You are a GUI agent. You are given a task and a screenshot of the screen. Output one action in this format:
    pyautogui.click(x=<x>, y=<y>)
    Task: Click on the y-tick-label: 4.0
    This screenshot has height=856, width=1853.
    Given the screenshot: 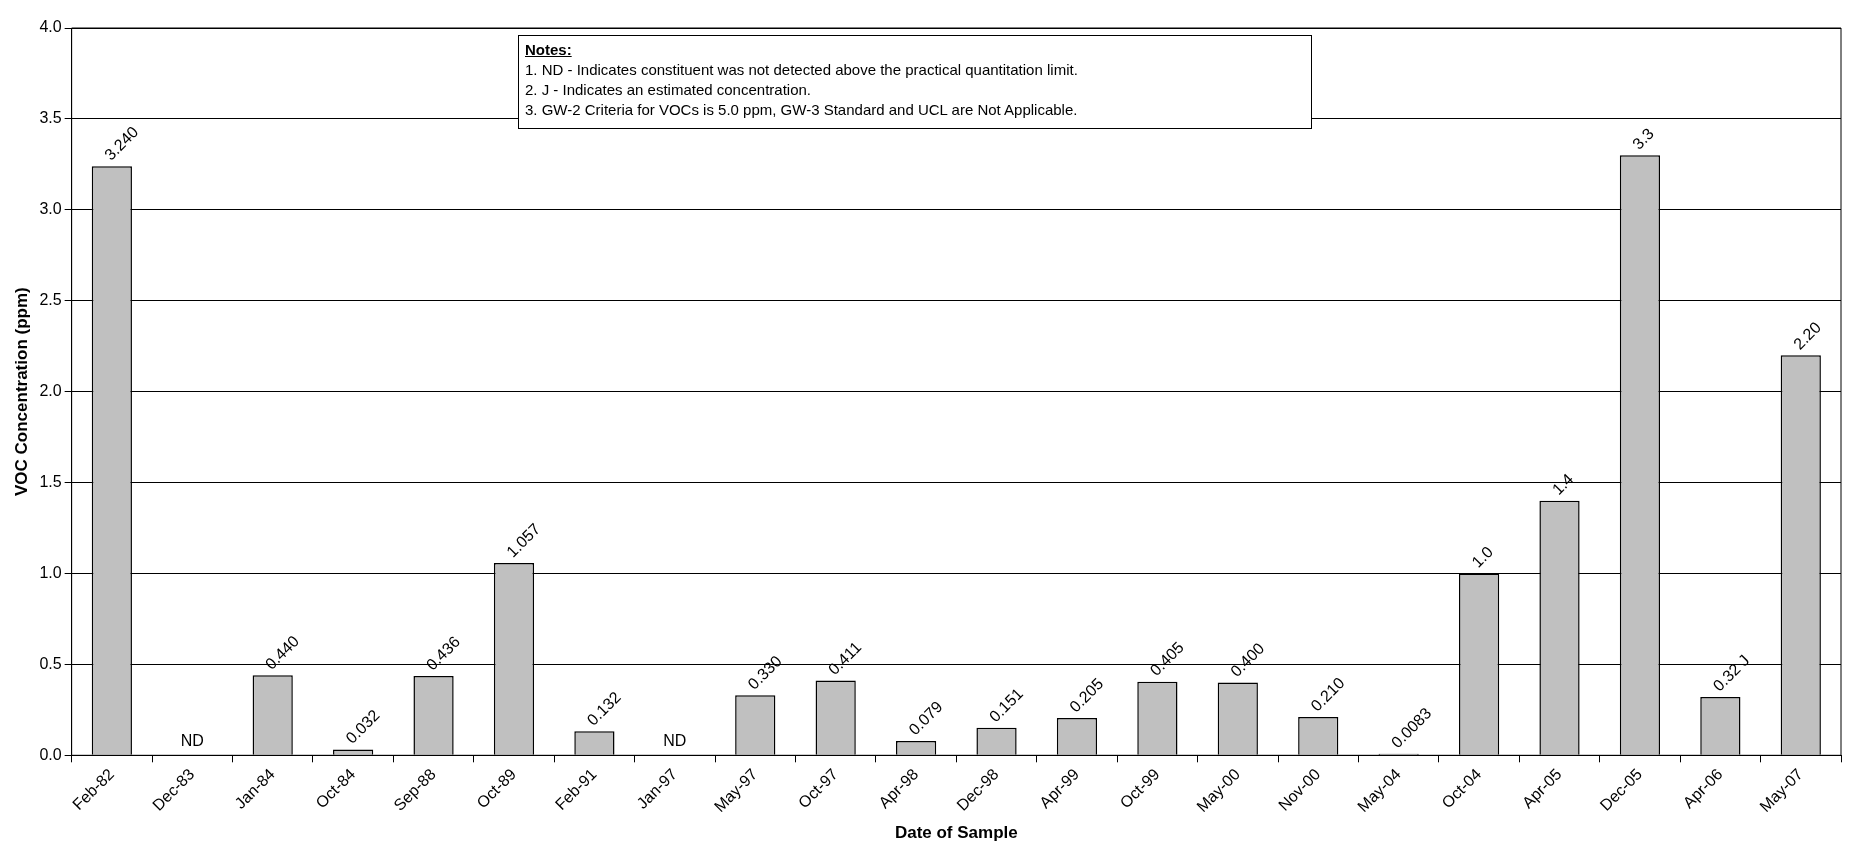 What is the action you would take?
    pyautogui.click(x=50, y=27)
    